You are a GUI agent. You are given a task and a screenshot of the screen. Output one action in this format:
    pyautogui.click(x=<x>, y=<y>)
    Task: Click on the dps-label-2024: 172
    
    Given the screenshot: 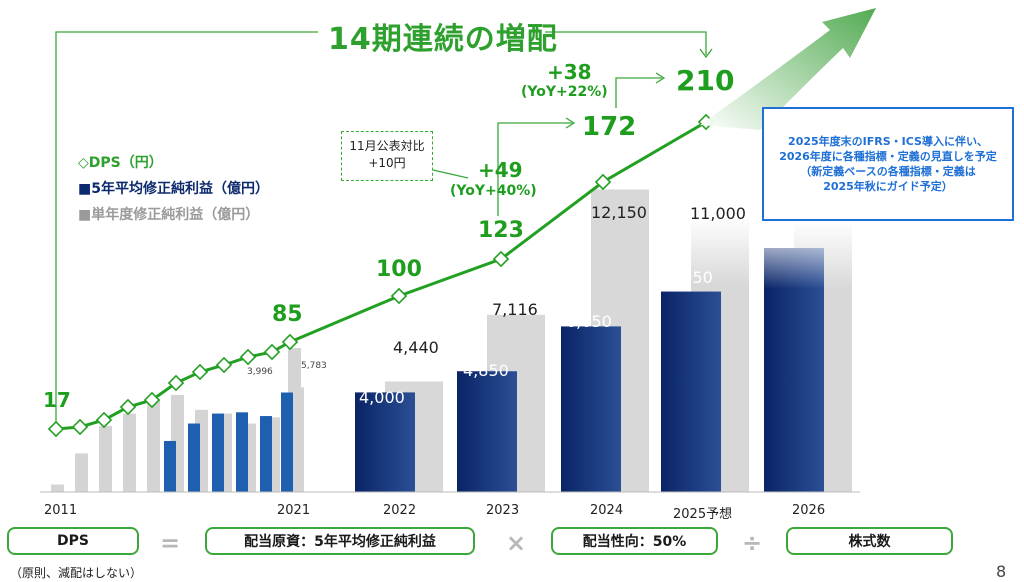 What is the action you would take?
    pyautogui.click(x=609, y=127)
    